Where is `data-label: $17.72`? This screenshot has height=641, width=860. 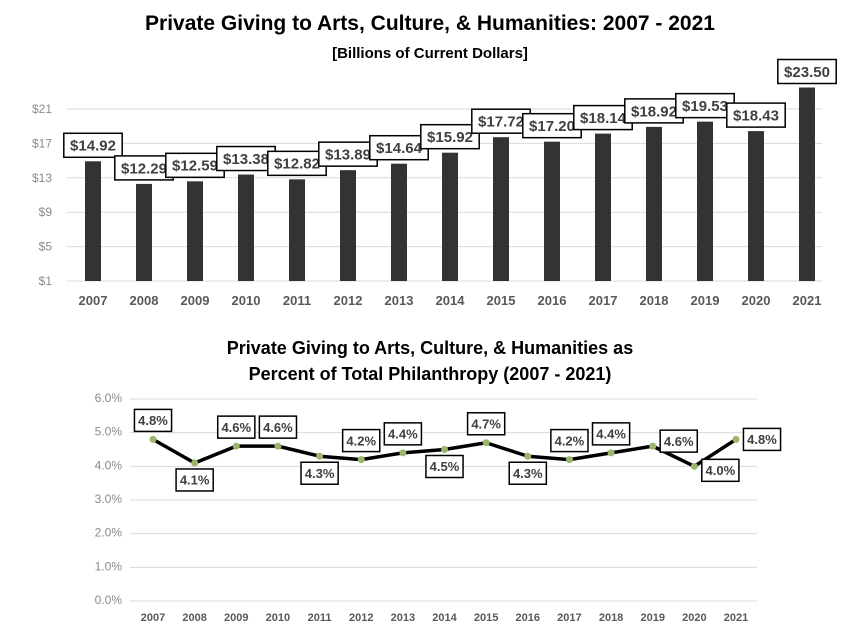
data-label: $17.72 is located at coordinates (501, 122).